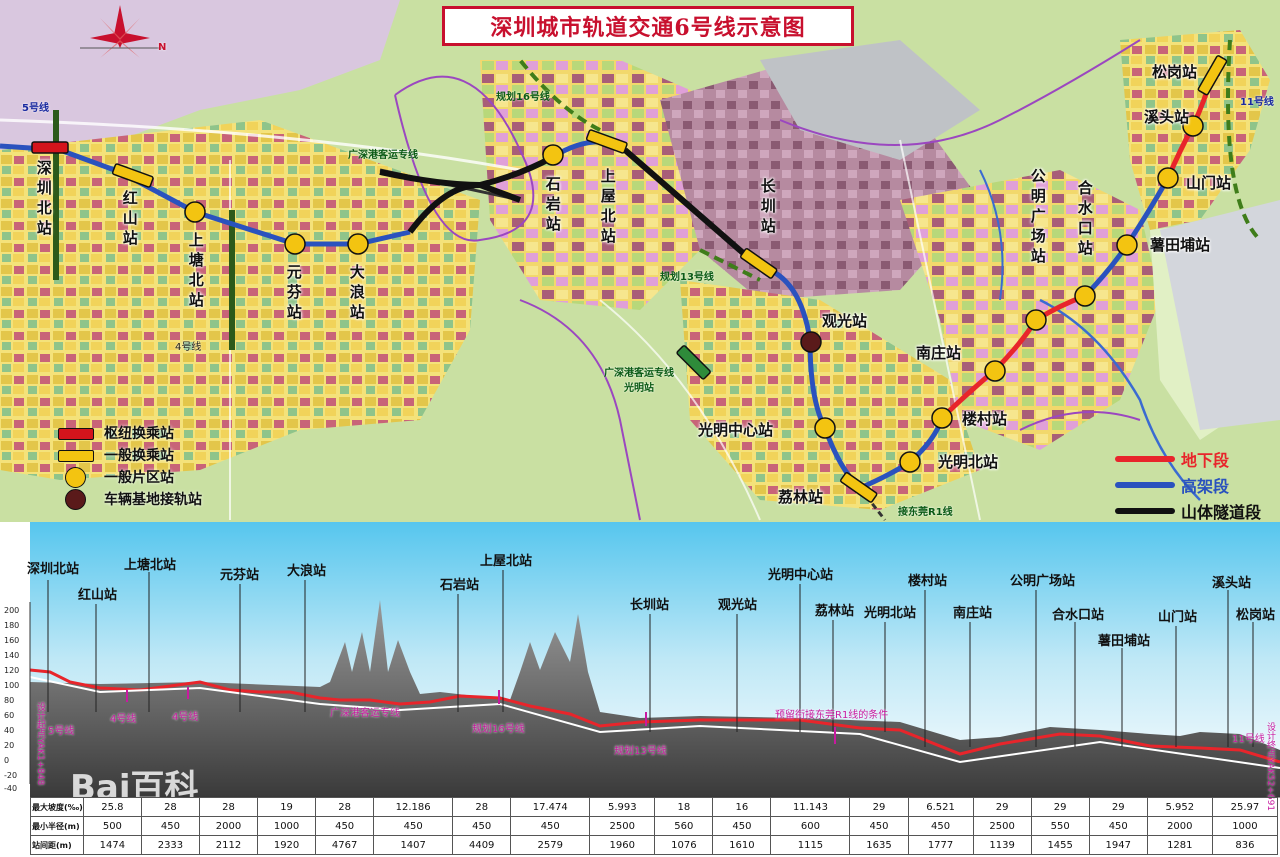  What do you see at coordinates (365, 713) in the screenshot?
I see `profile-gs-label: 广深港客运专线` at bounding box center [365, 713].